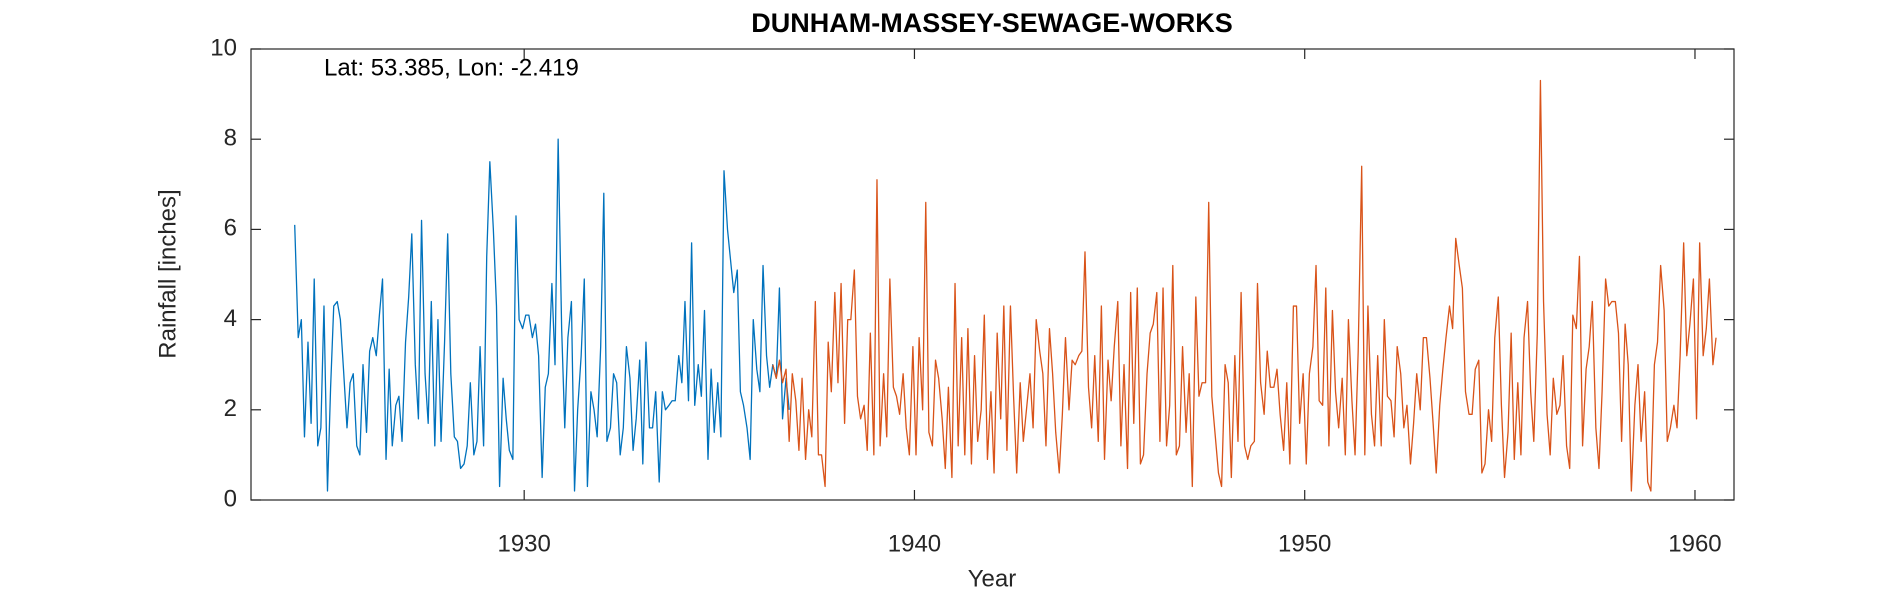 This screenshot has width=1890, height=591. I want to click on x-tick-label: 1940, so click(914, 543).